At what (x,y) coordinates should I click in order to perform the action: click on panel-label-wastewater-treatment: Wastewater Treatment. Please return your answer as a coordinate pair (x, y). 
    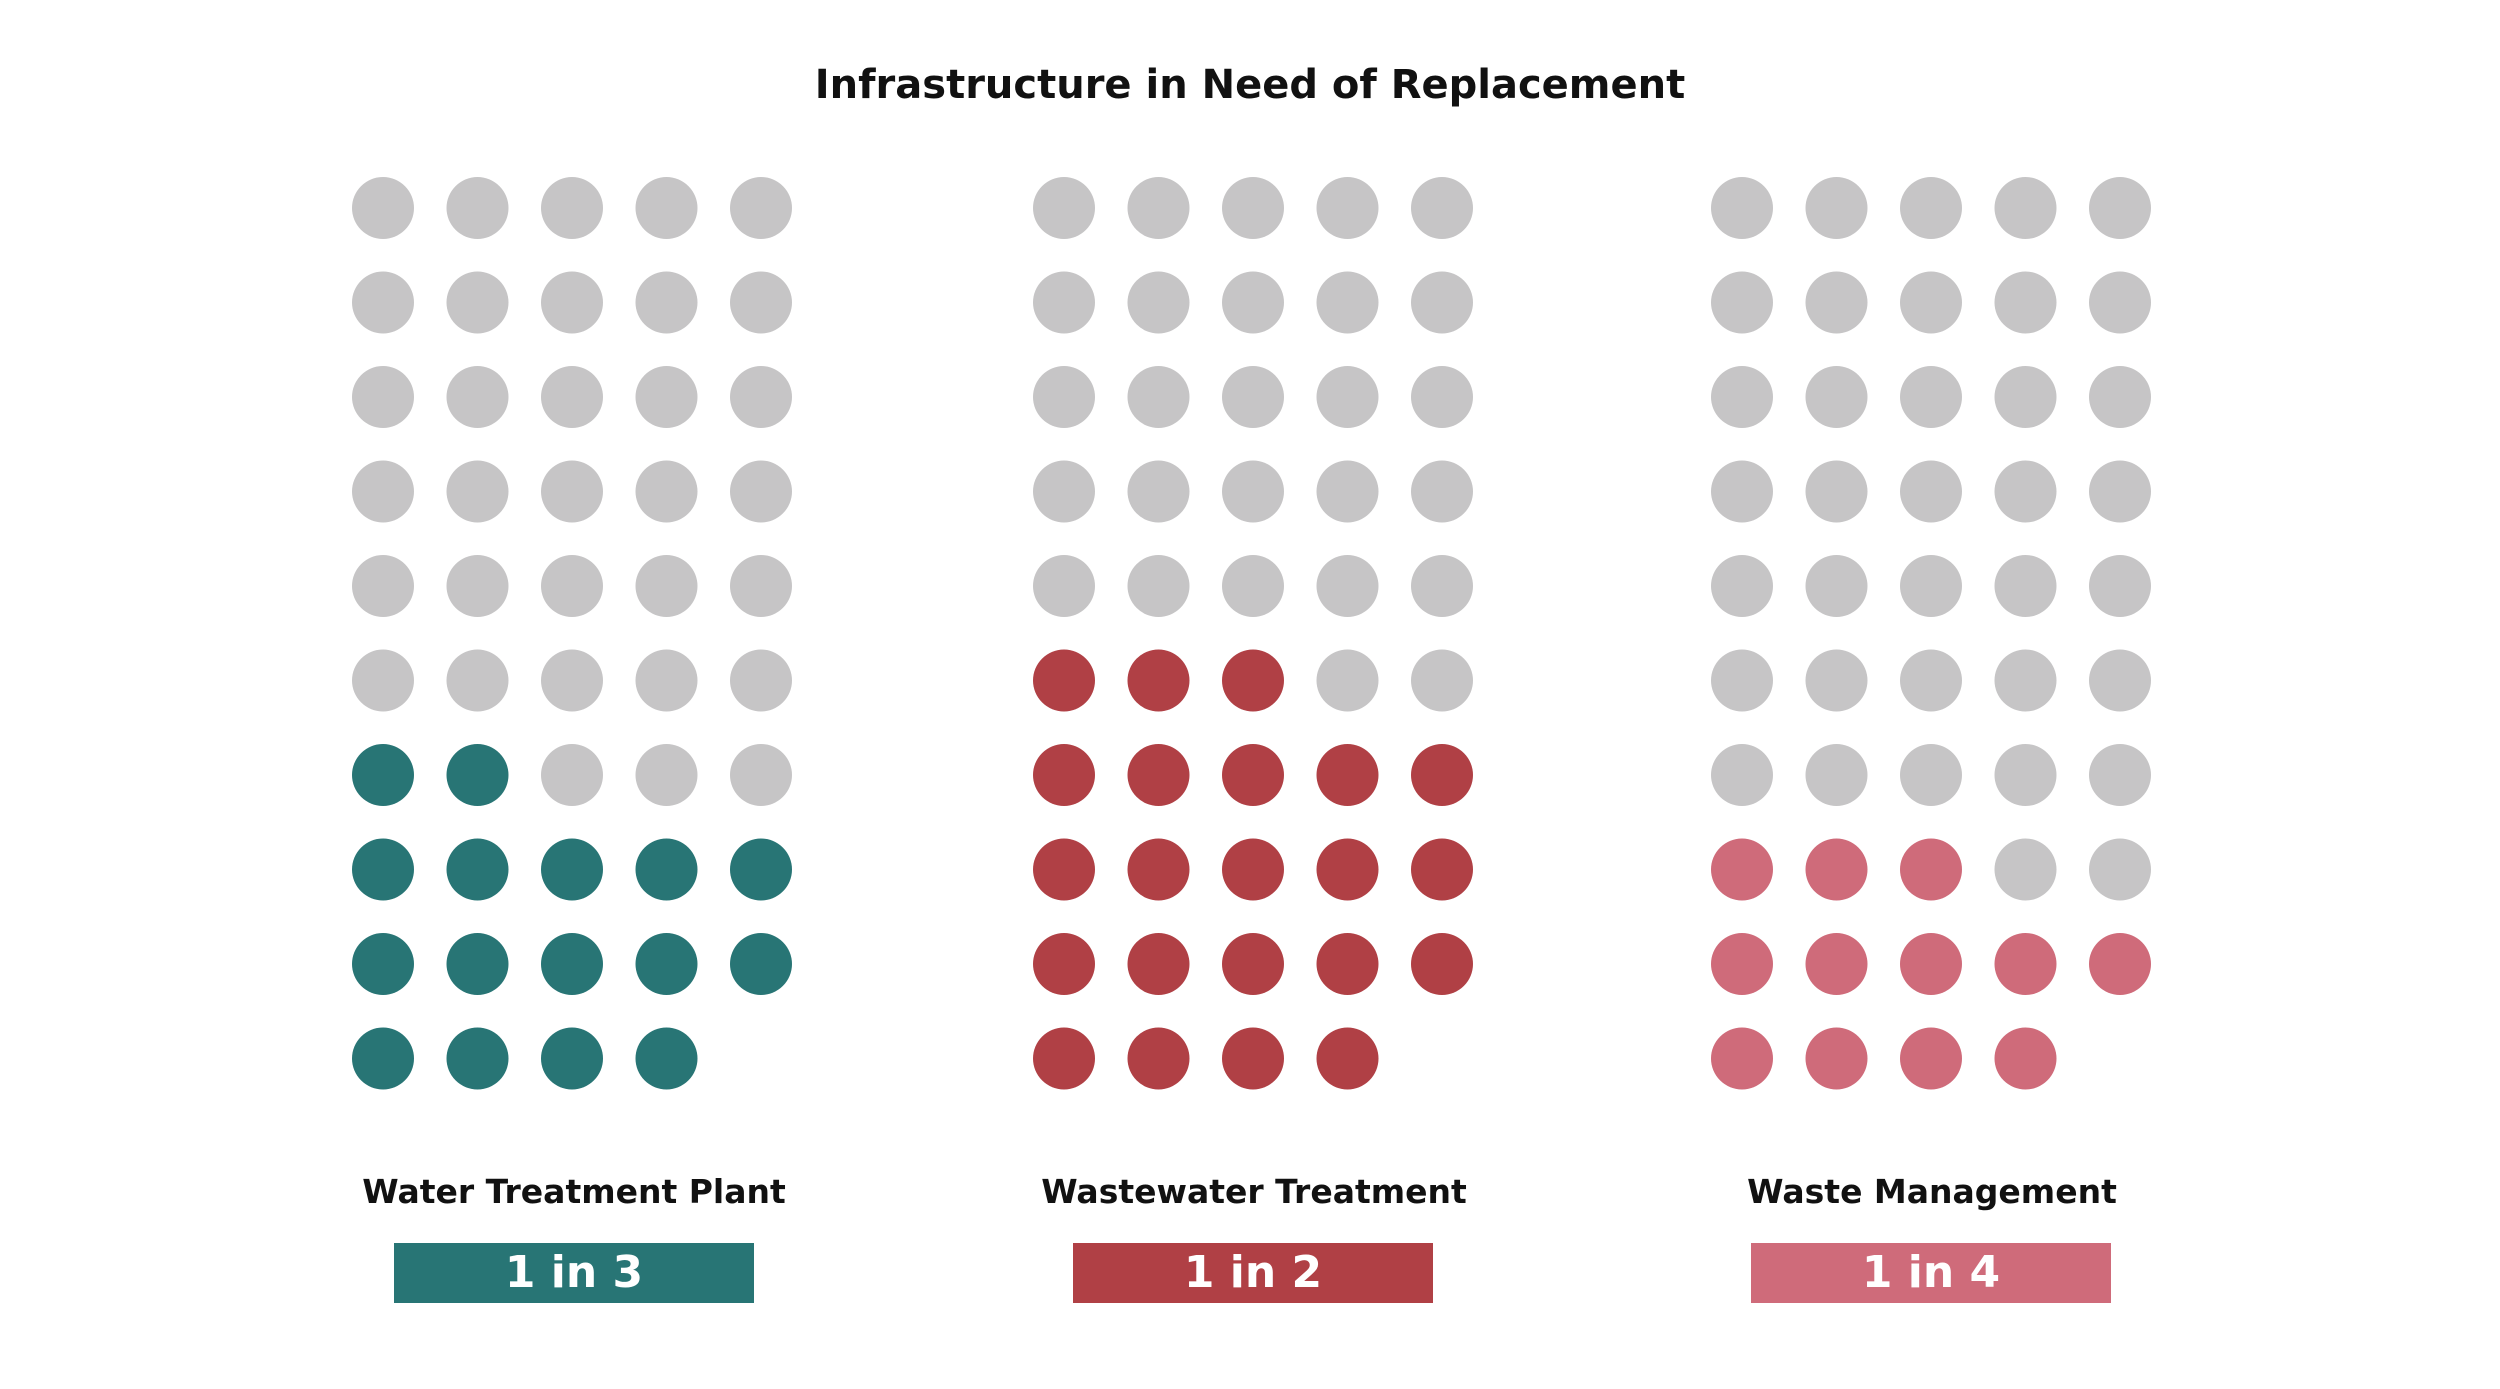
    Looking at the image, I should click on (1254, 1191).